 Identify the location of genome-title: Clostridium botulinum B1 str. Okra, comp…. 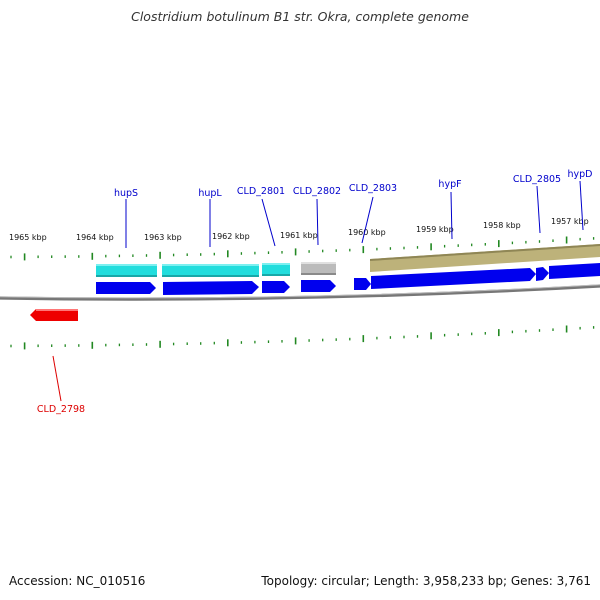
(300, 16).